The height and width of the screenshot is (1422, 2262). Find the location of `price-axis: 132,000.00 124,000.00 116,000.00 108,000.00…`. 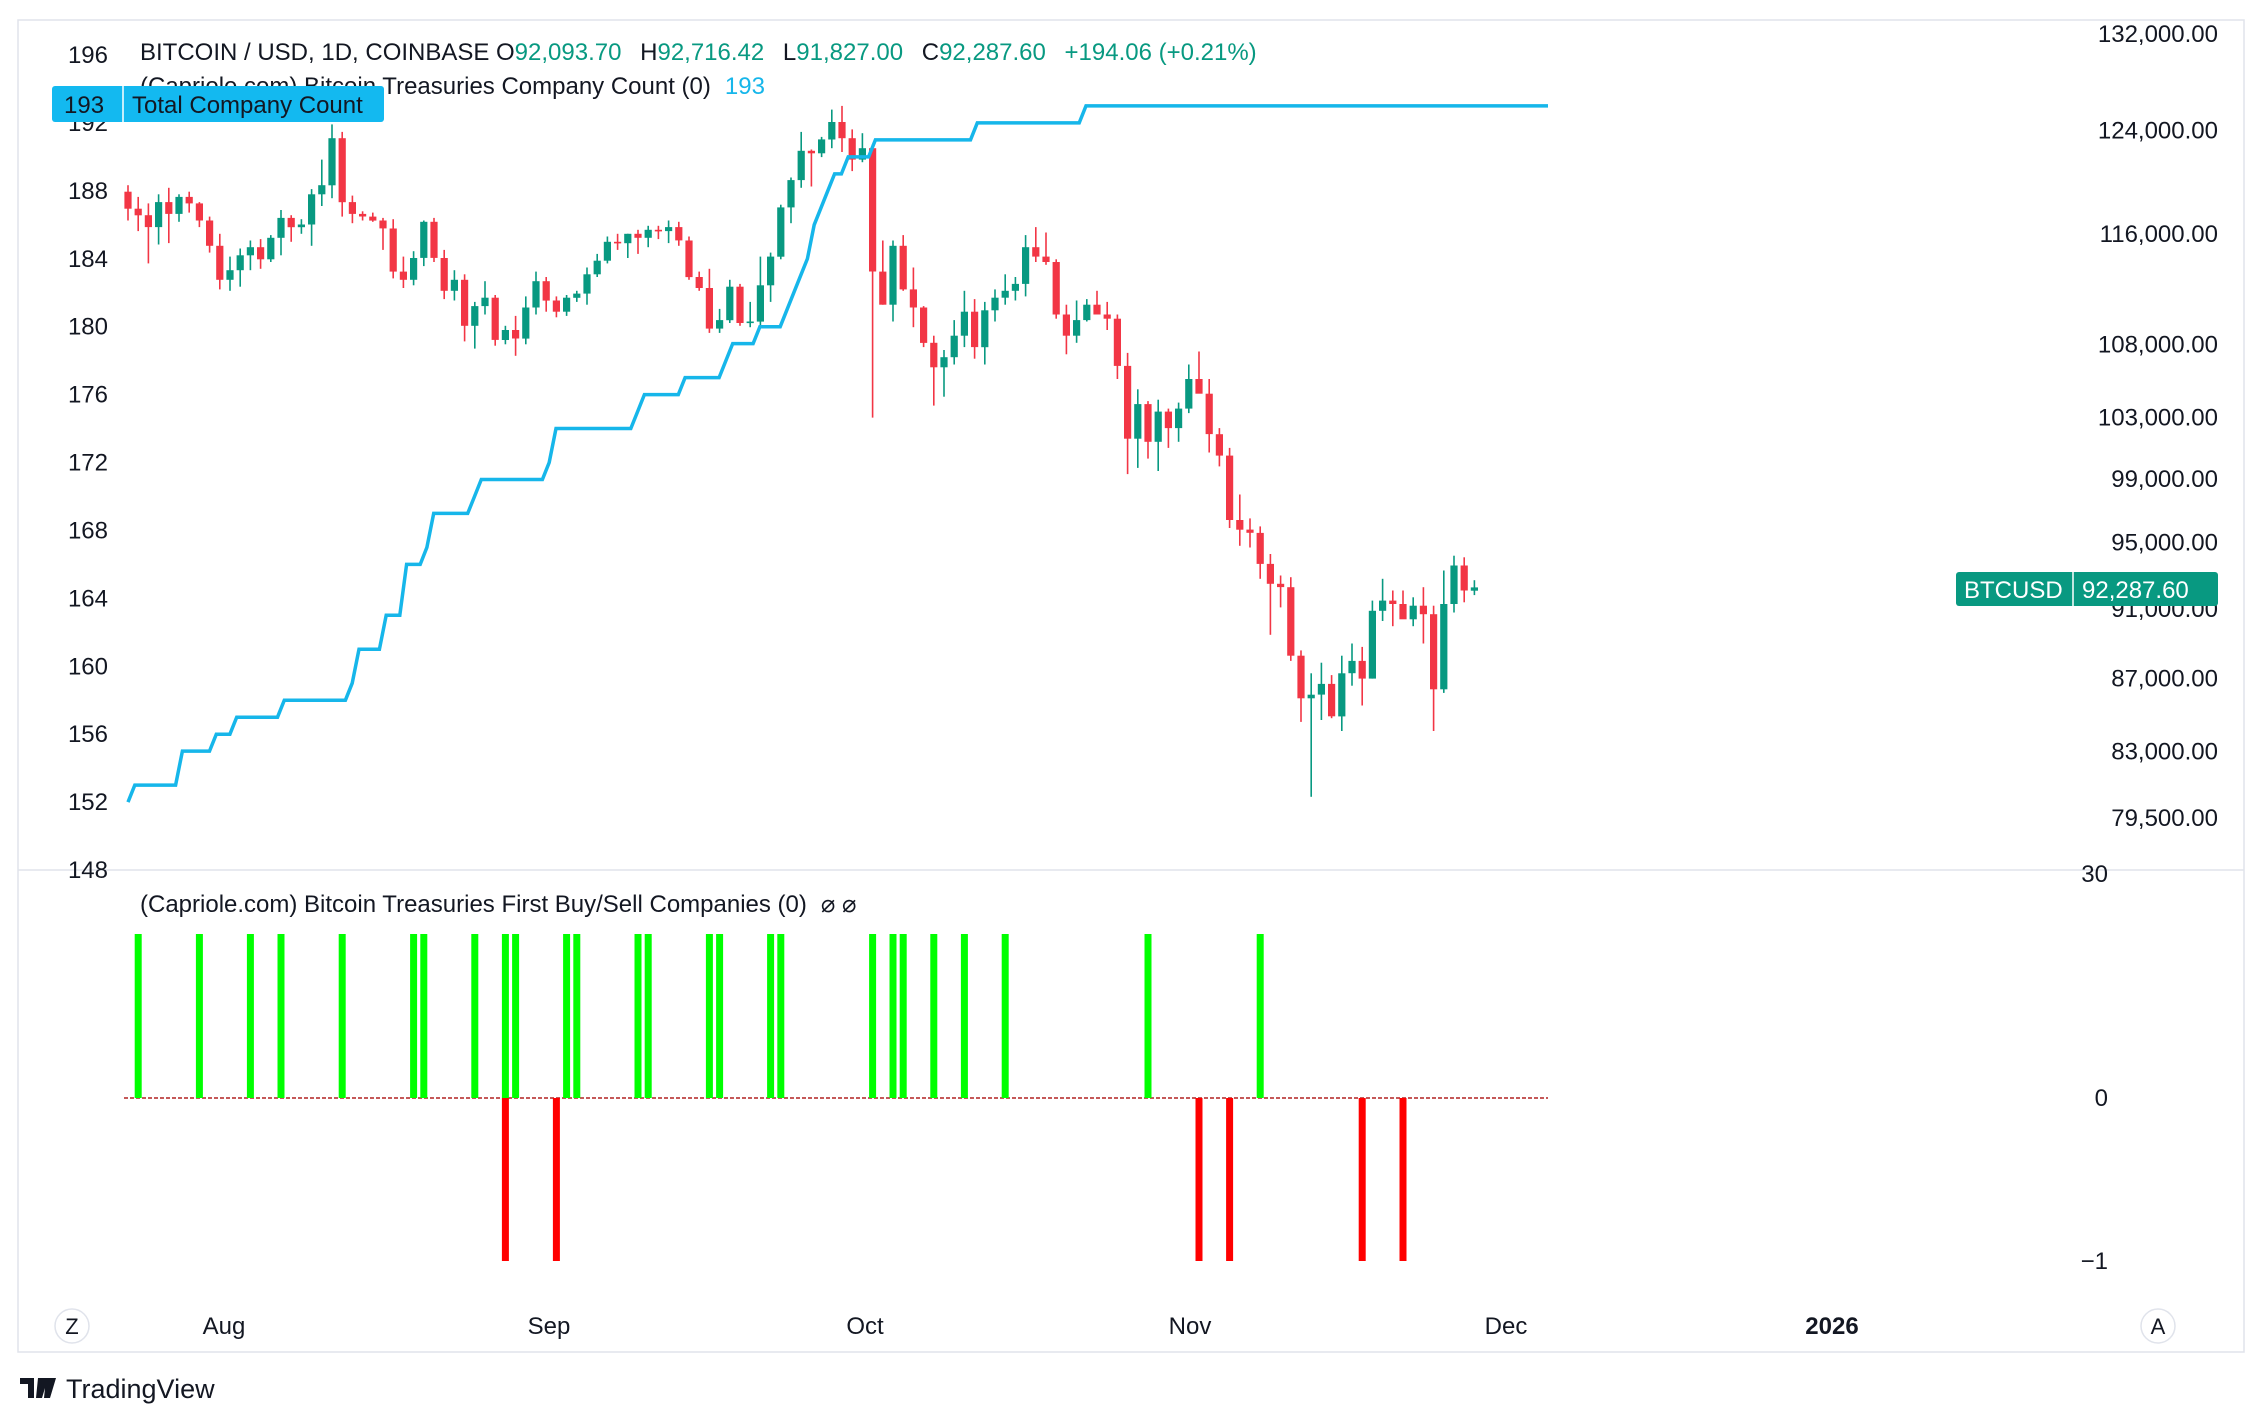

price-axis: 132,000.00 124,000.00 116,000.00 108,000.00… is located at coordinates (2158, 426).